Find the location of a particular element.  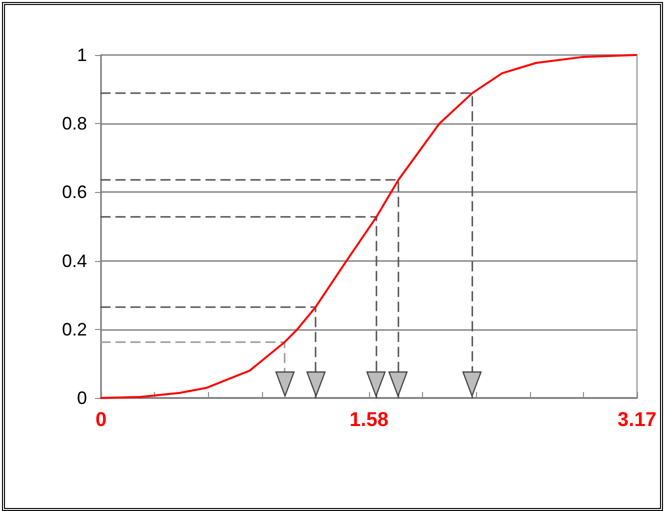

x-tick-label: 0 is located at coordinates (101, 420).